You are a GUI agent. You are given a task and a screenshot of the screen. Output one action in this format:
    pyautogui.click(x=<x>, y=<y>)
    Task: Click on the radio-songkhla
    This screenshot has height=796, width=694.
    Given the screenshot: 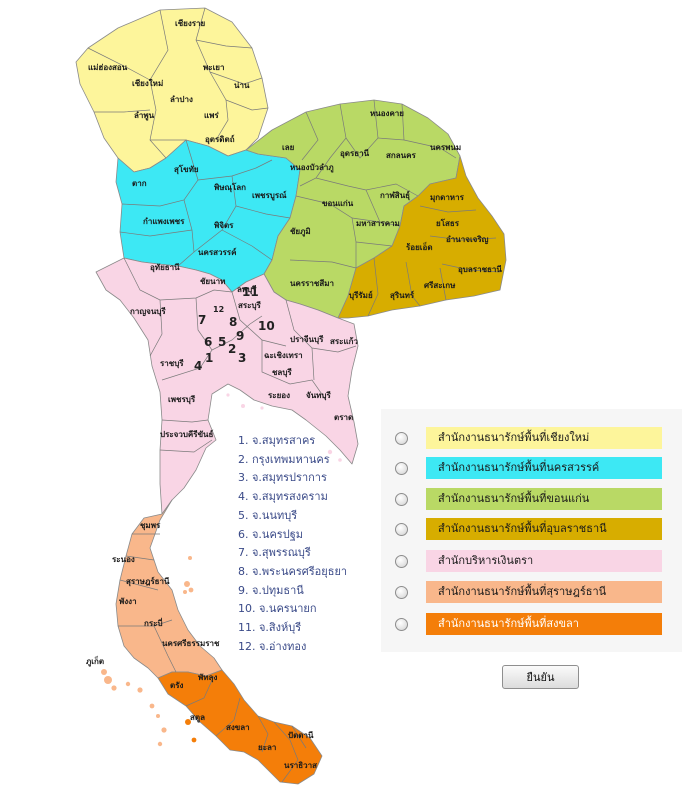 What is the action you would take?
    pyautogui.click(x=401, y=624)
    